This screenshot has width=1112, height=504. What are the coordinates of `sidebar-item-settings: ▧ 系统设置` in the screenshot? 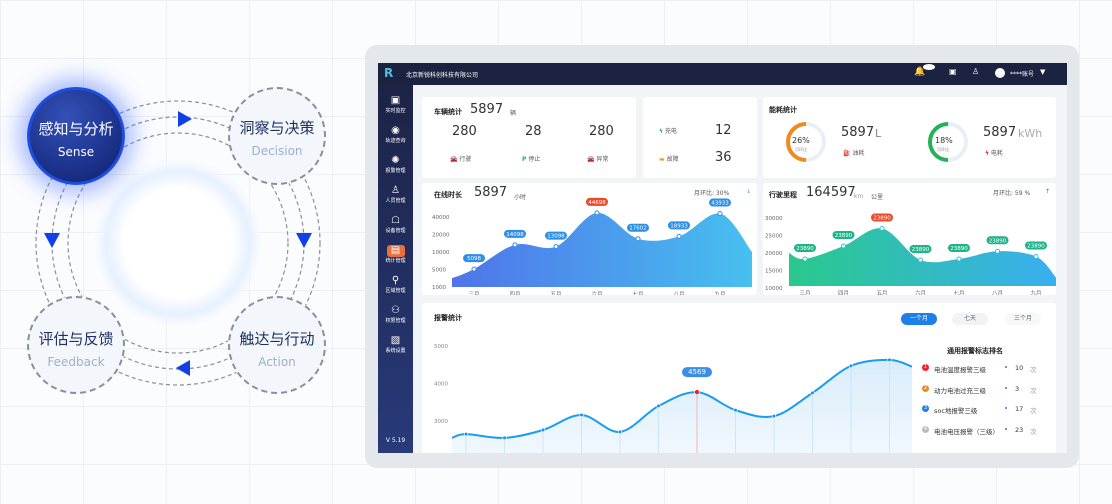 It's located at (395, 346).